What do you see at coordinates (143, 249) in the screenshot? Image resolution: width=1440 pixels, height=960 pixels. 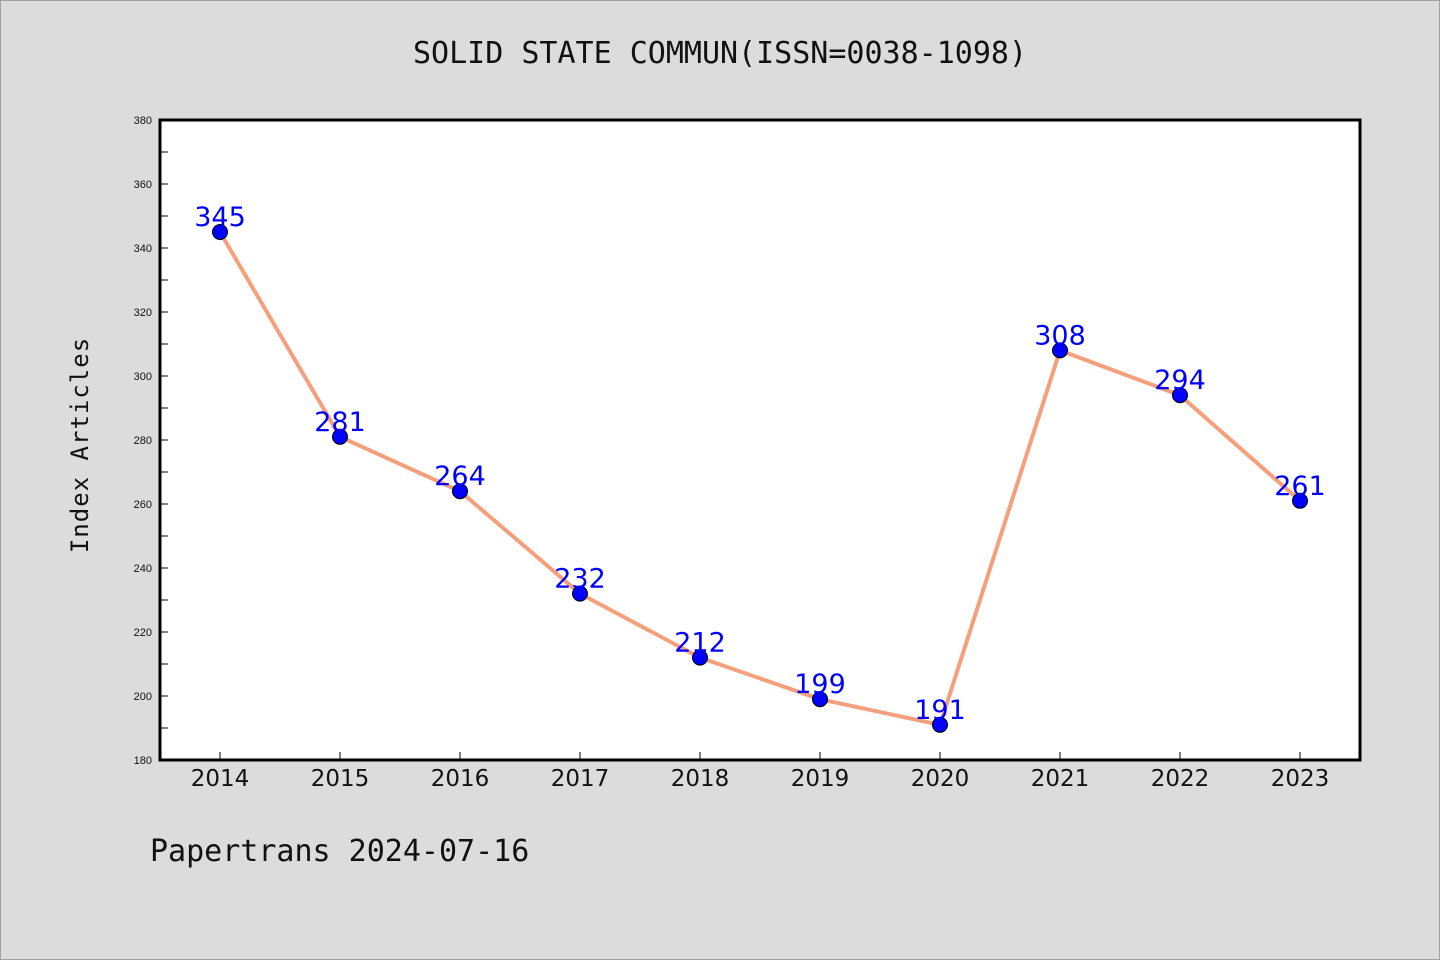 I see `y-tick-label: 340` at bounding box center [143, 249].